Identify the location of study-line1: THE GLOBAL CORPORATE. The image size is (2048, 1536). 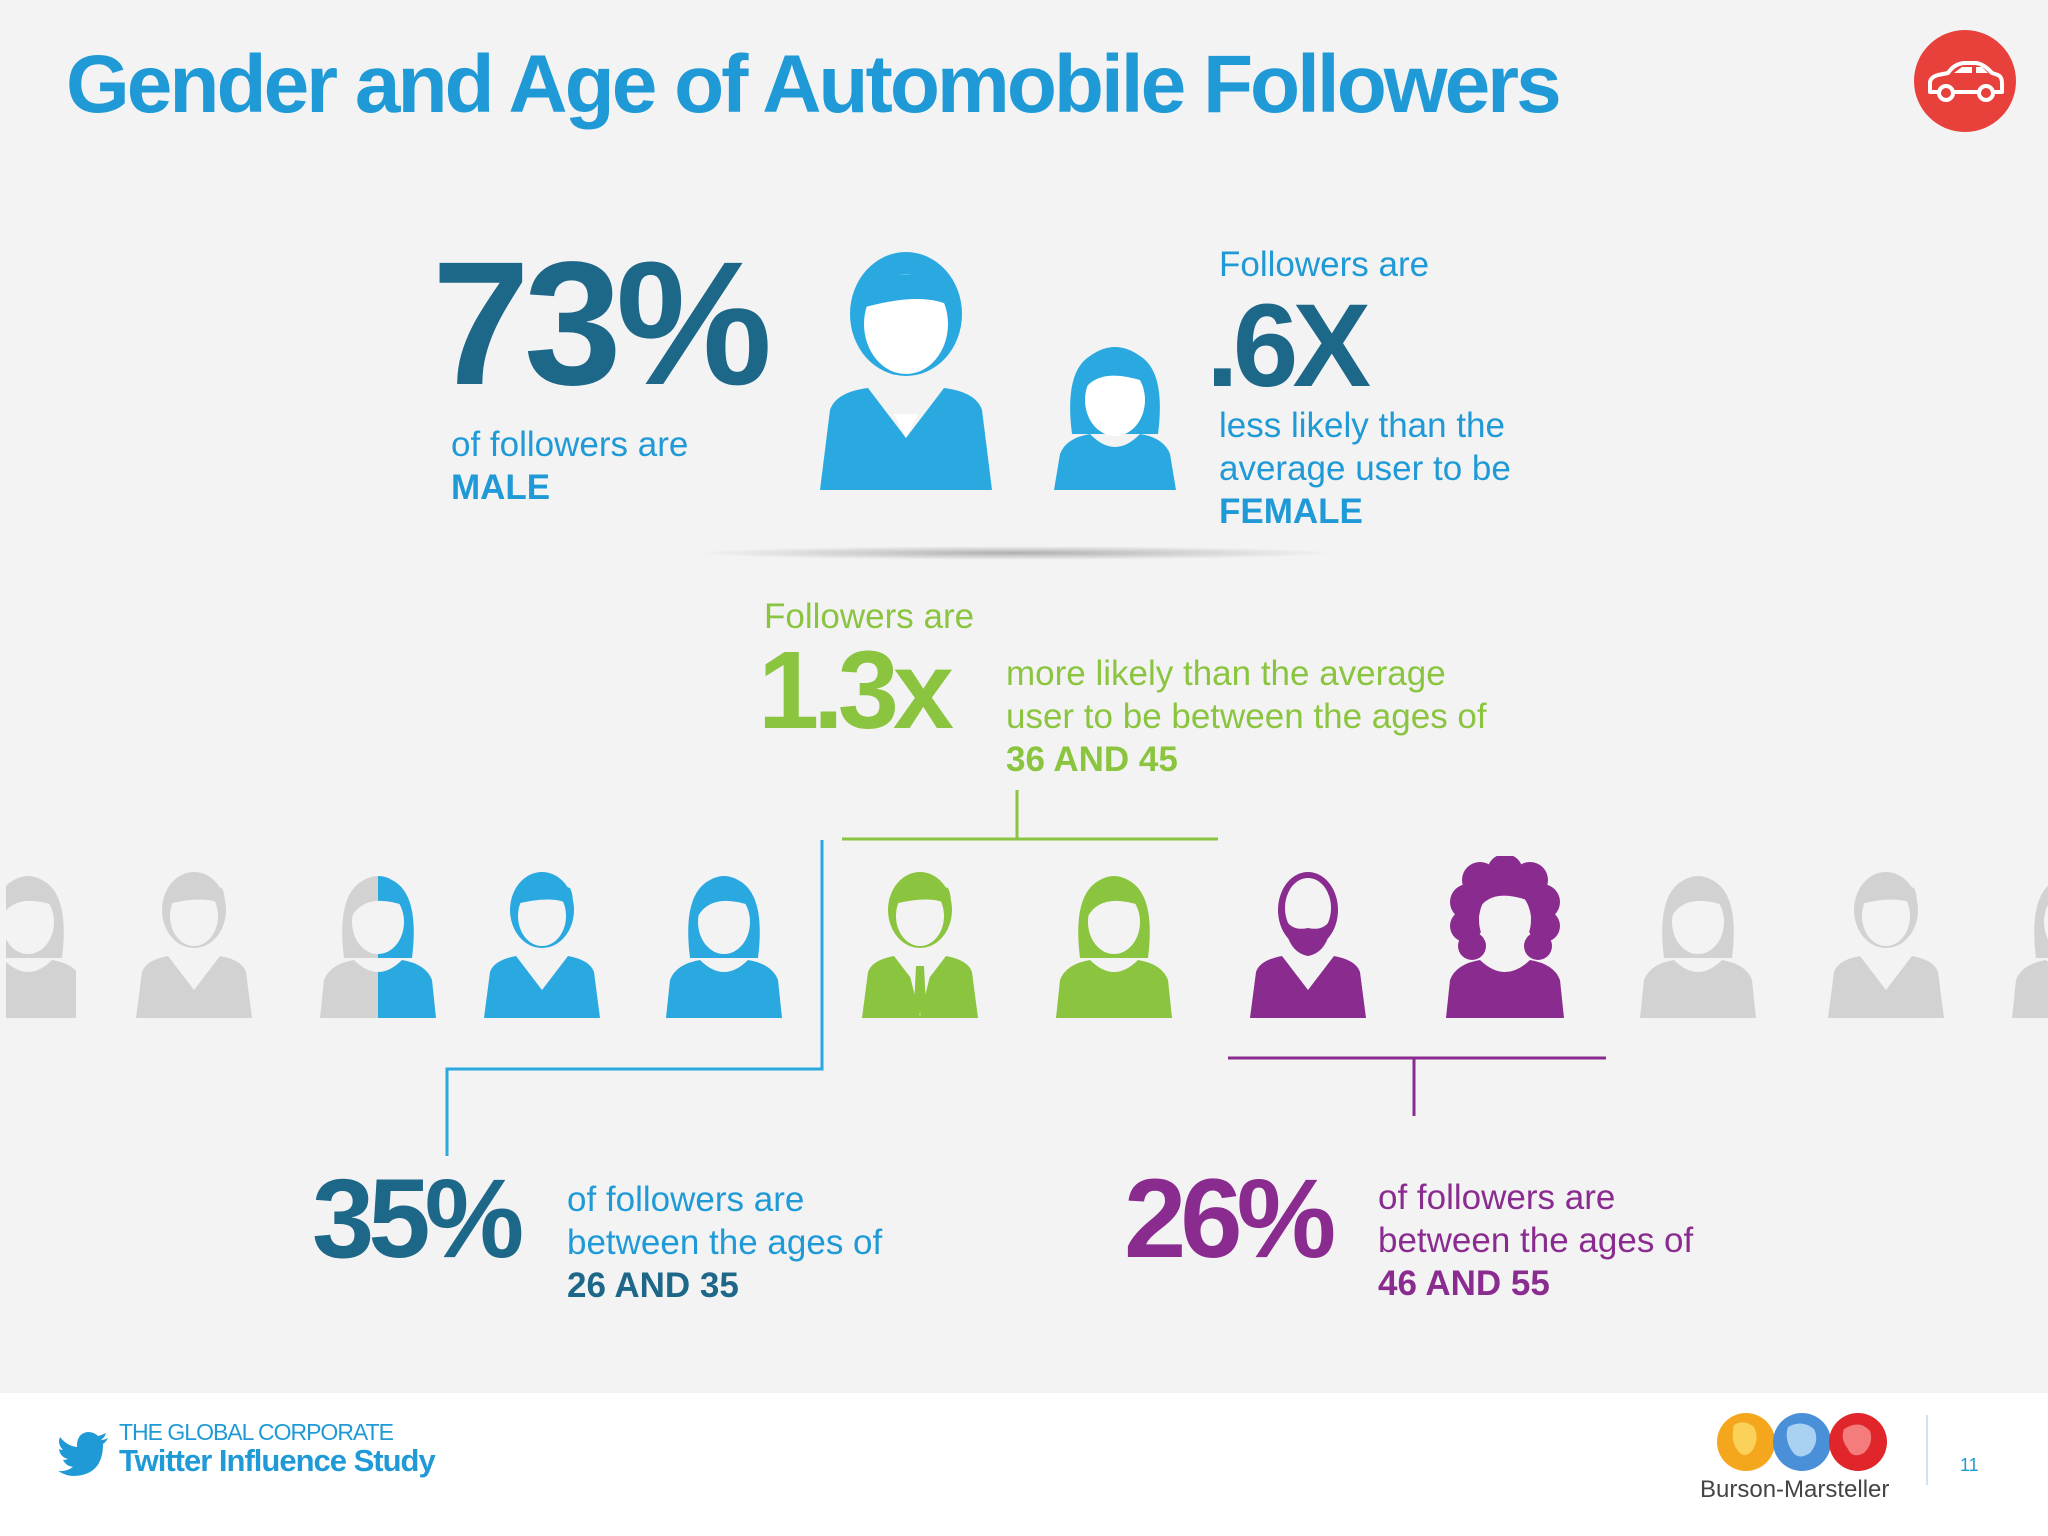
(256, 1432).